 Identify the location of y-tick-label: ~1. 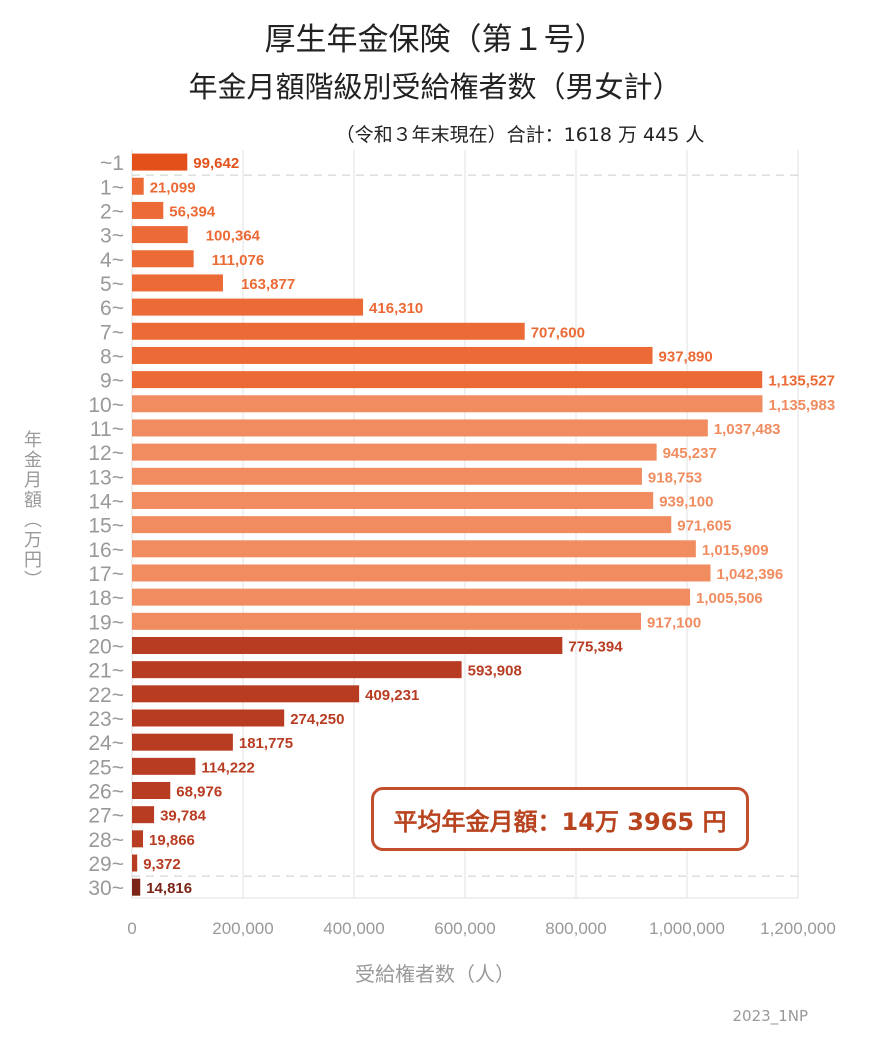
(112, 163).